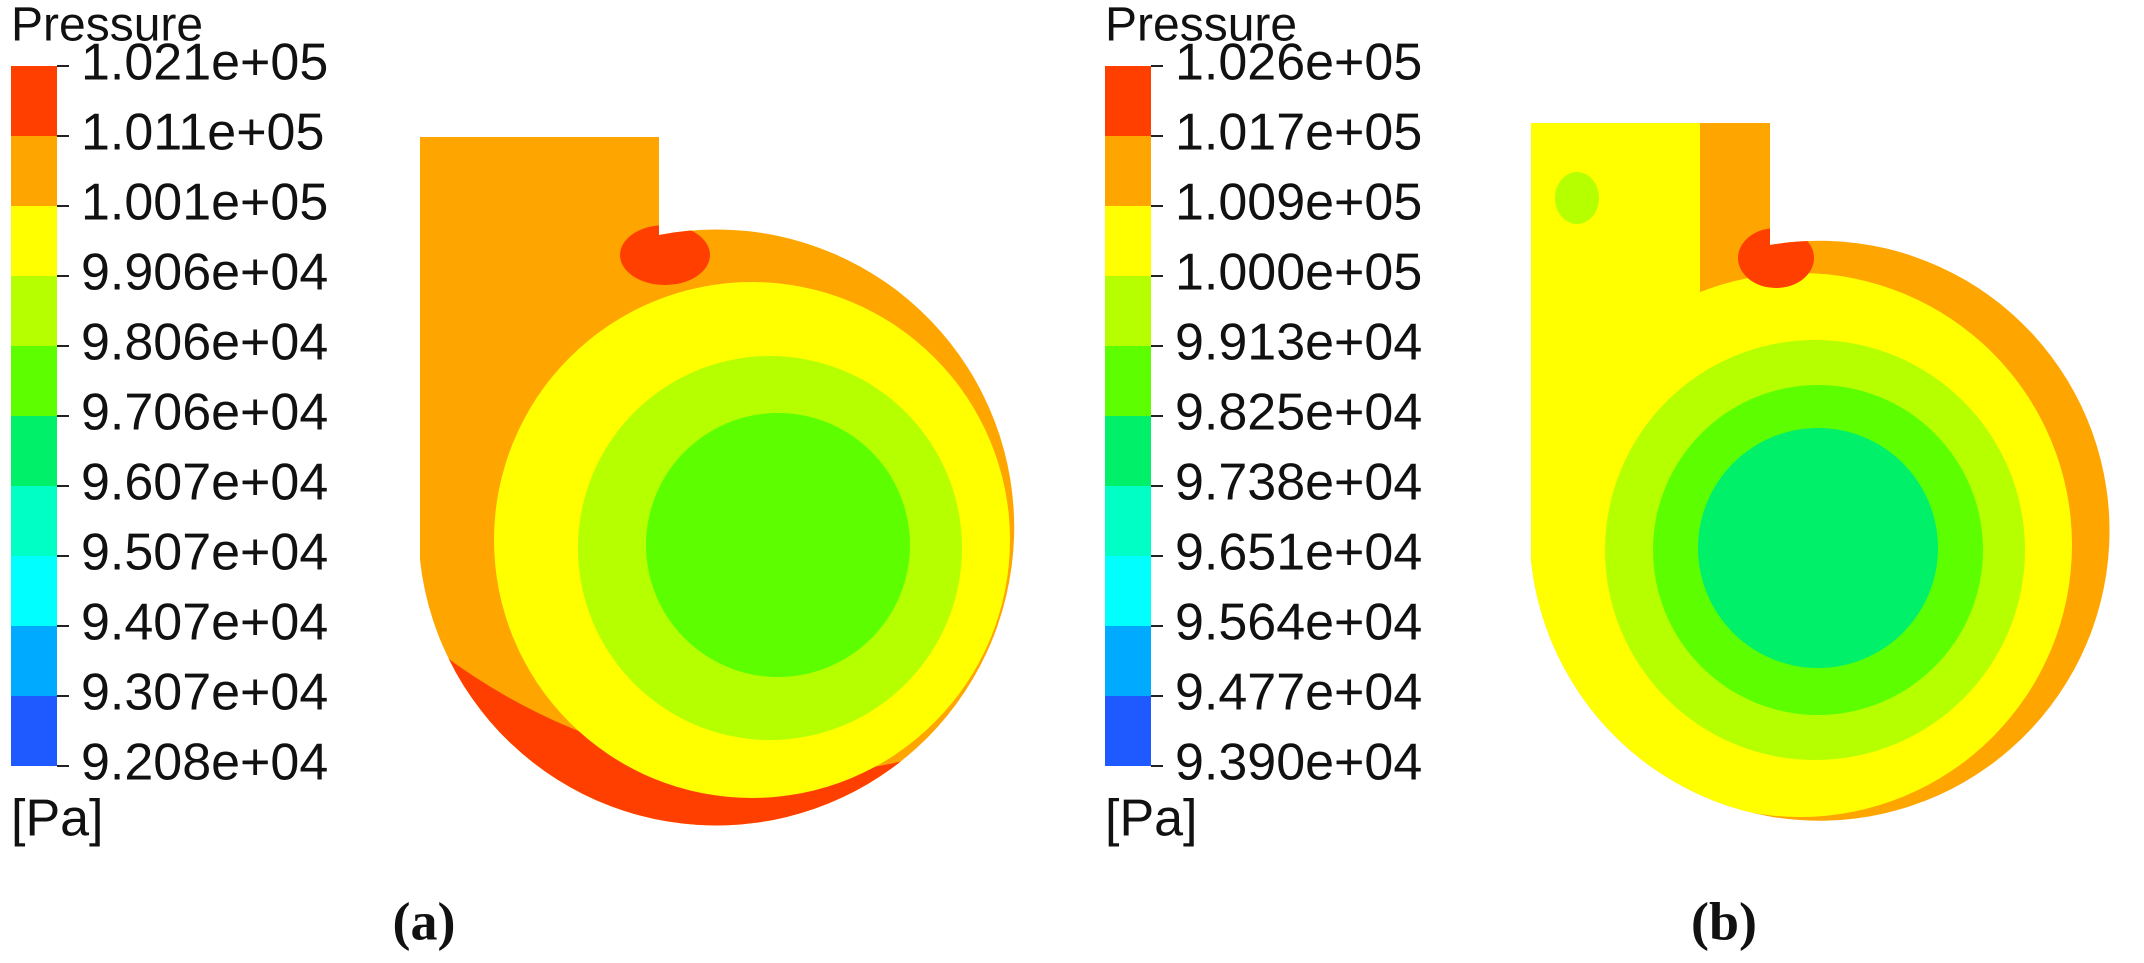  I want to click on legend-label: 9.477e+04, so click(1298, 693).